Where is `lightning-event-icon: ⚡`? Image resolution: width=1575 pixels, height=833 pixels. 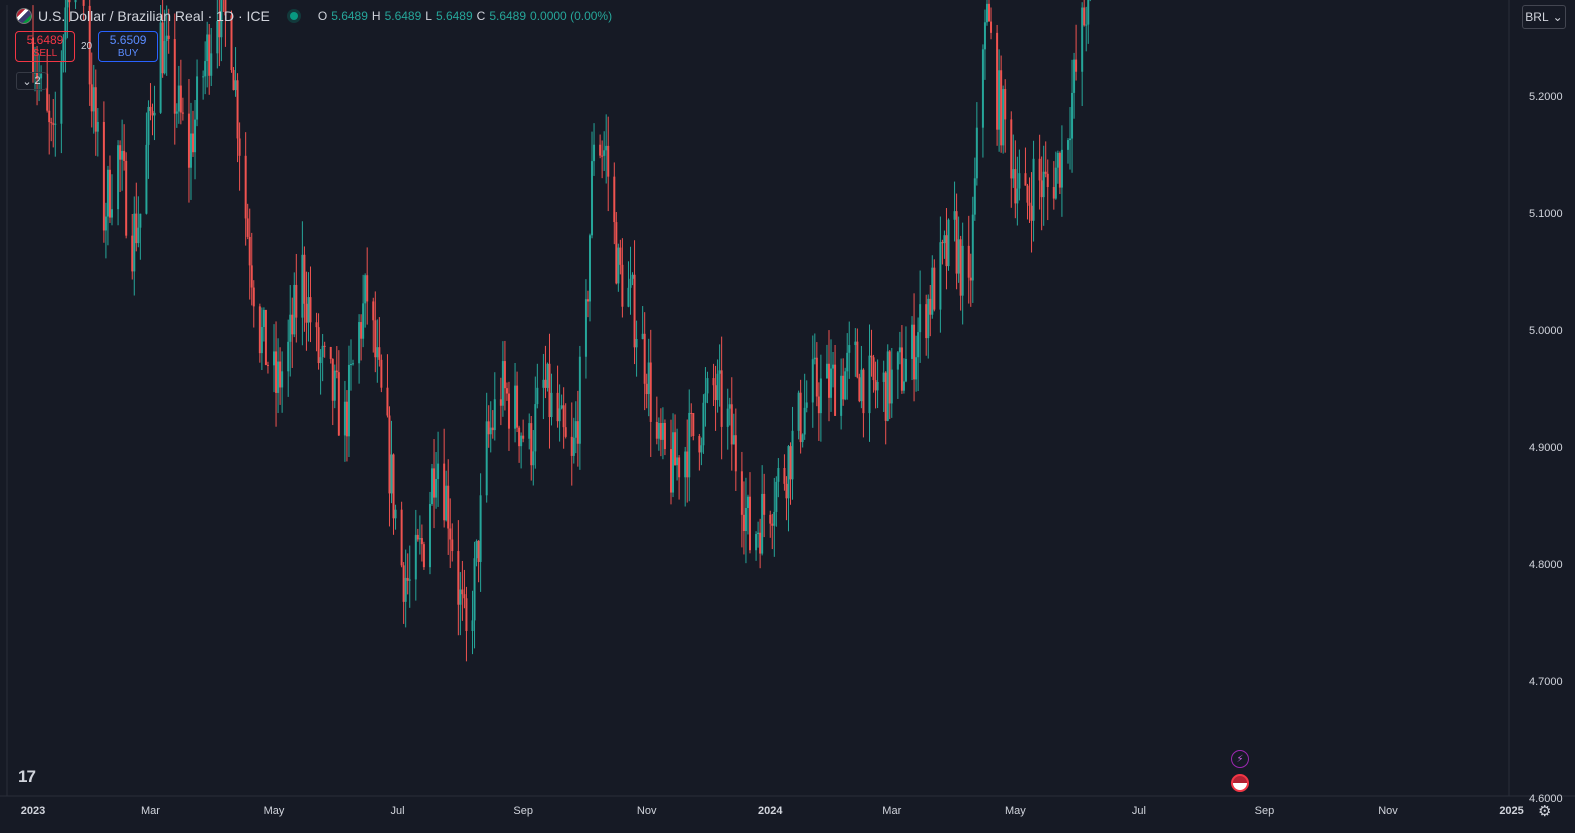
lightning-event-icon: ⚡ is located at coordinates (1240, 759).